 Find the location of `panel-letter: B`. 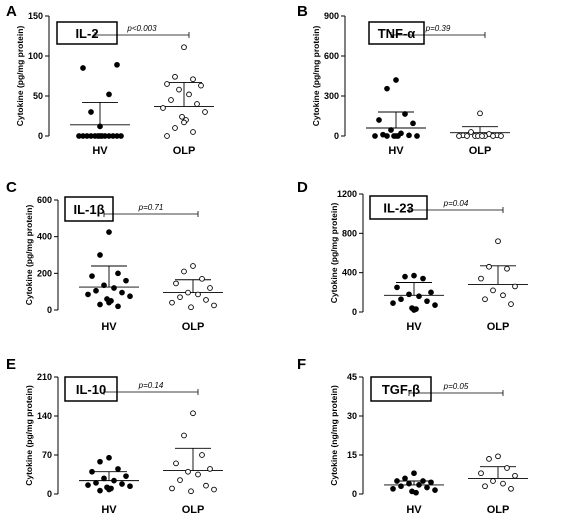

panel-letter: B is located at coordinates (302, 11).